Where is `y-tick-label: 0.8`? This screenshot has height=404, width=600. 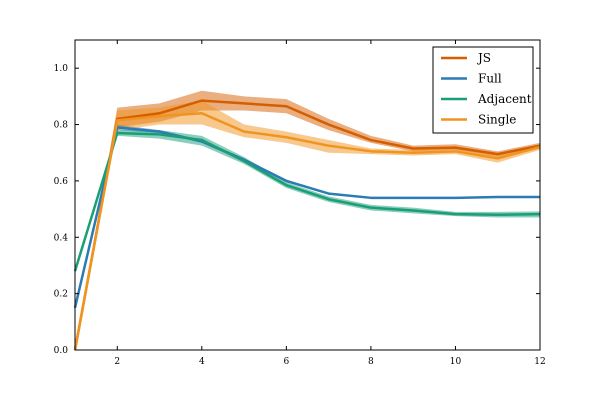 y-tick-label: 0.8 is located at coordinates (61, 126).